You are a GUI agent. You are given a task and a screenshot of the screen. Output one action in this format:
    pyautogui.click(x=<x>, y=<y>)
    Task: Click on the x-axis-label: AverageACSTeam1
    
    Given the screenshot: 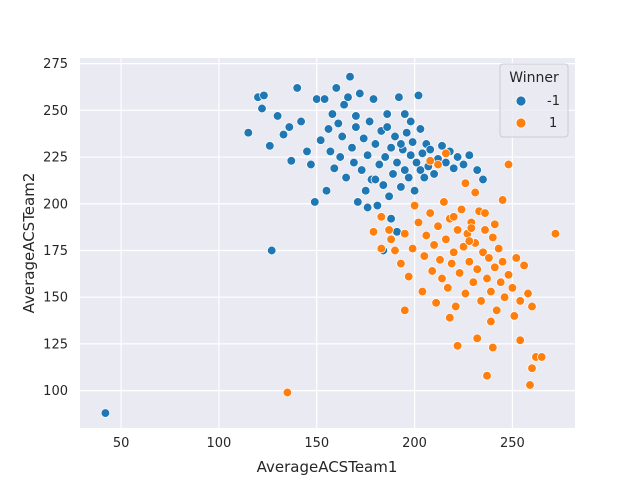 What is the action you would take?
    pyautogui.click(x=327, y=467)
    